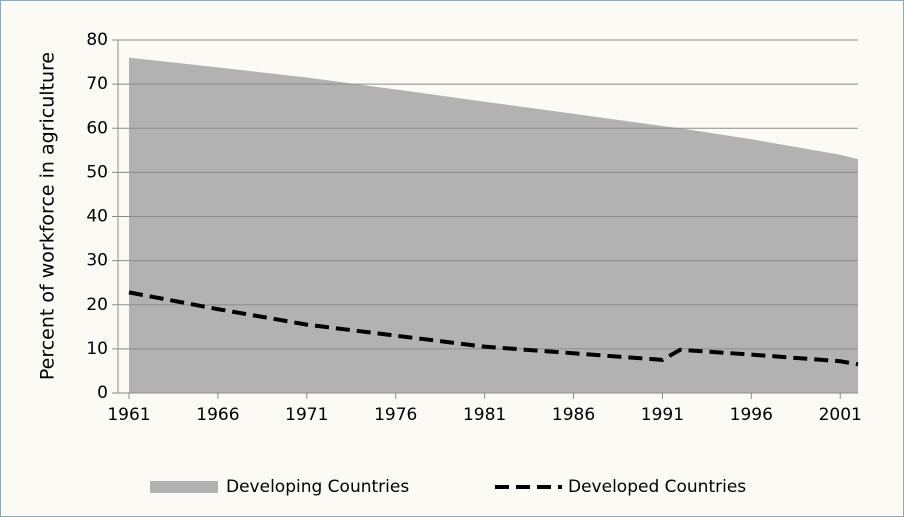 The height and width of the screenshot is (517, 904). What do you see at coordinates (97, 172) in the screenshot?
I see `y-tick-label: 50` at bounding box center [97, 172].